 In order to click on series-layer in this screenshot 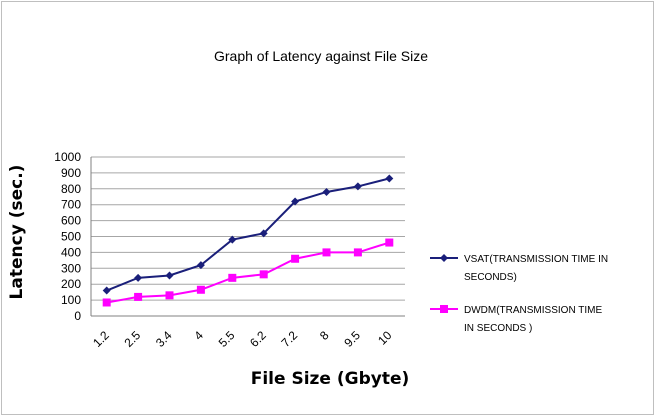, I will do `click(248, 240)`.